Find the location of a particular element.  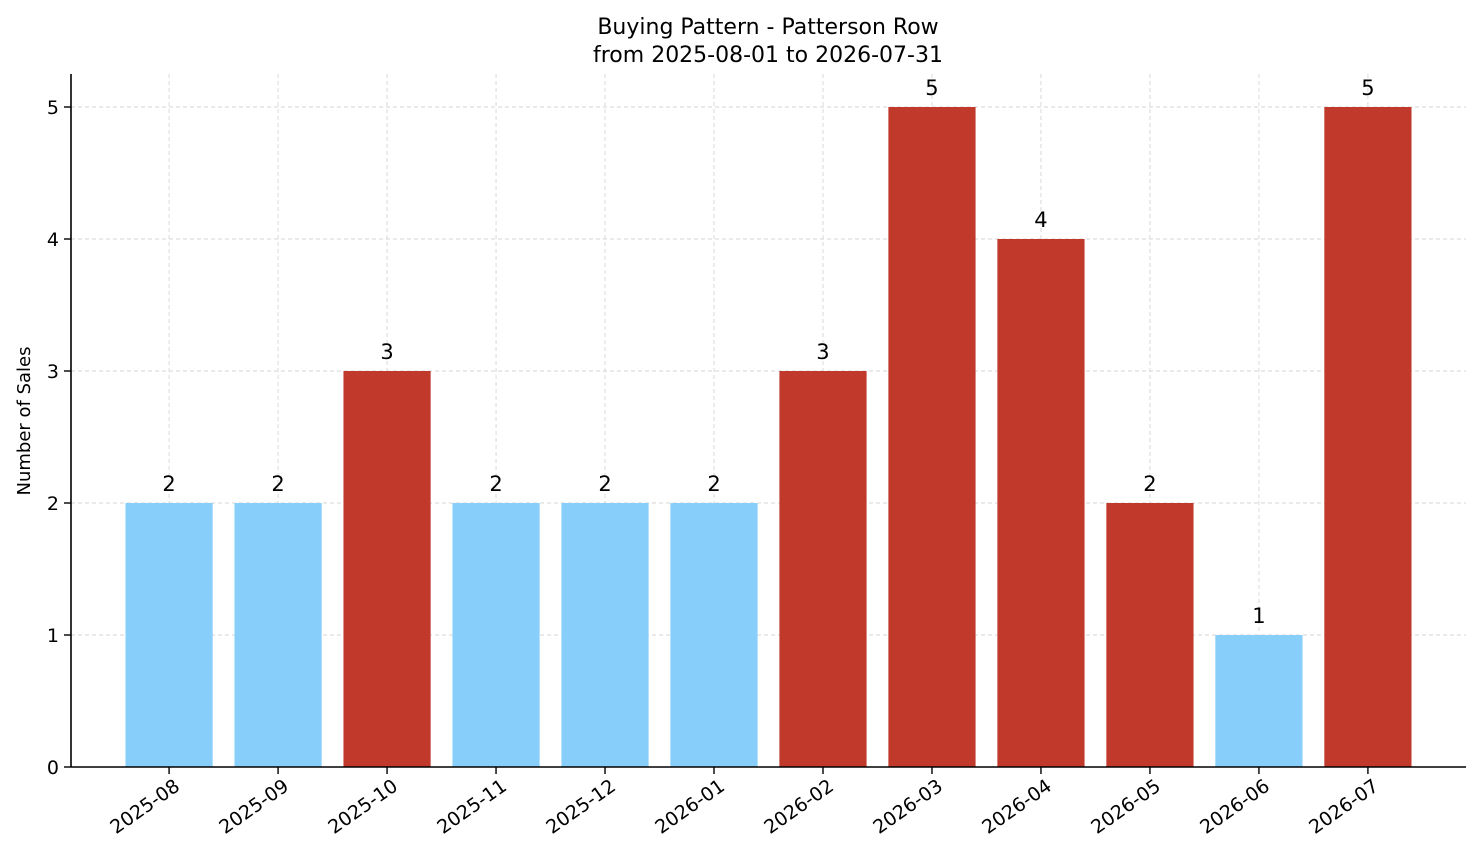

y-tick-label: 2 is located at coordinates (53, 504).